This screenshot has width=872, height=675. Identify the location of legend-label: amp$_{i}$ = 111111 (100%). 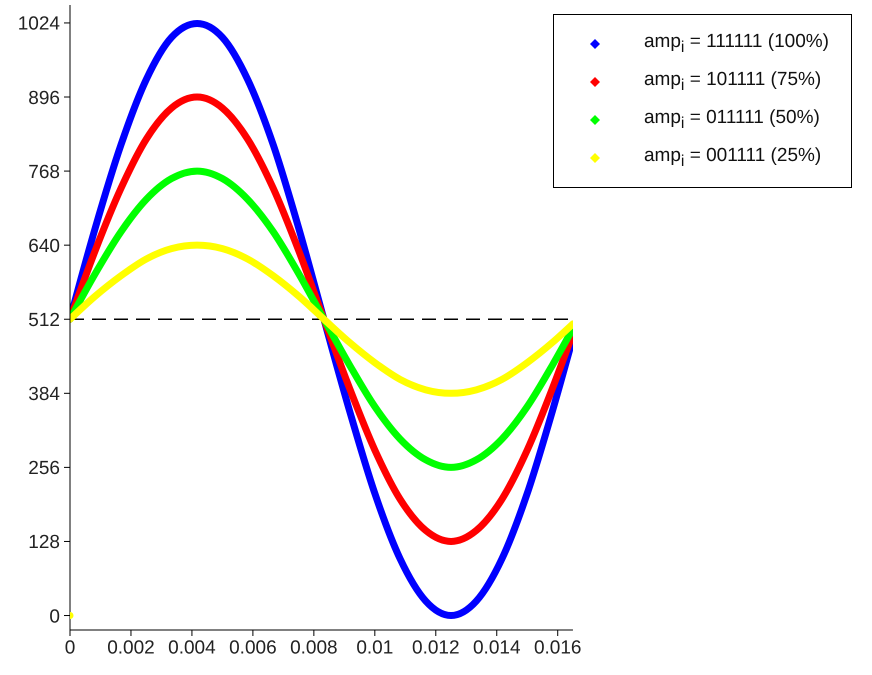
(736, 44).